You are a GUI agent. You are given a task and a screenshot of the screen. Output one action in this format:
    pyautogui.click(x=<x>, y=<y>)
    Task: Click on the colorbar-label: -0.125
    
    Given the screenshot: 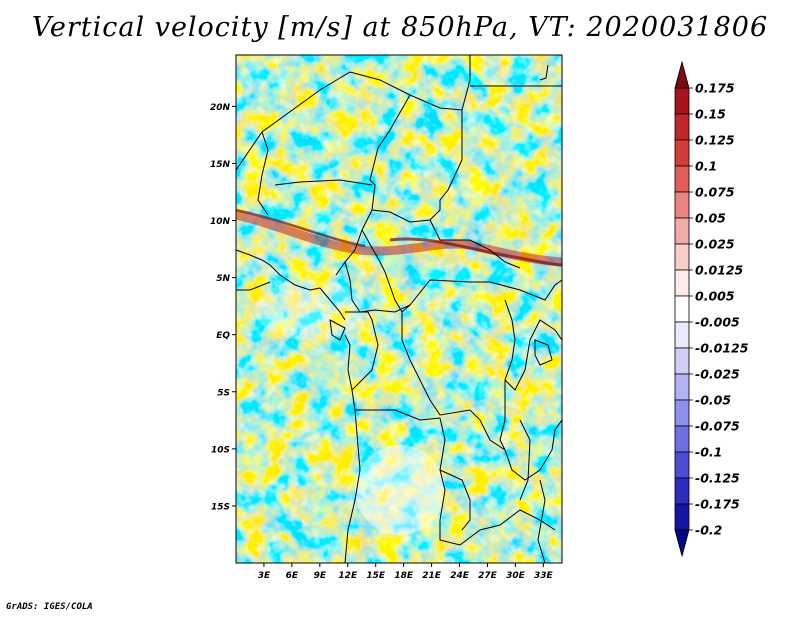 What is the action you would take?
    pyautogui.click(x=717, y=478)
    